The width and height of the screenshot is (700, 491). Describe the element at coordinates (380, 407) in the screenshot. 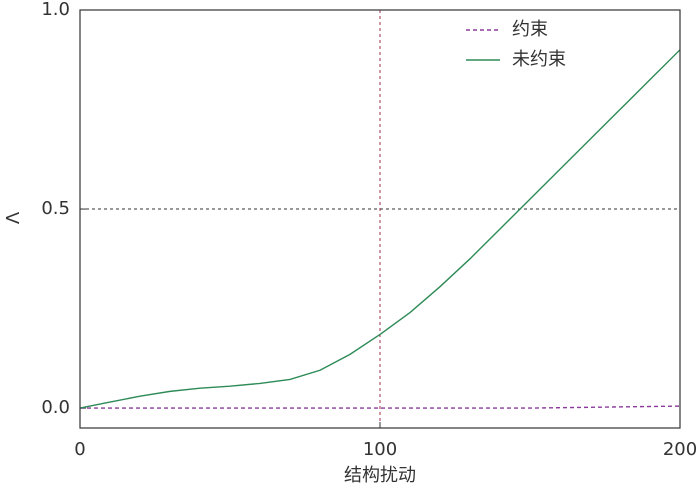

I see `series-line` at that location.